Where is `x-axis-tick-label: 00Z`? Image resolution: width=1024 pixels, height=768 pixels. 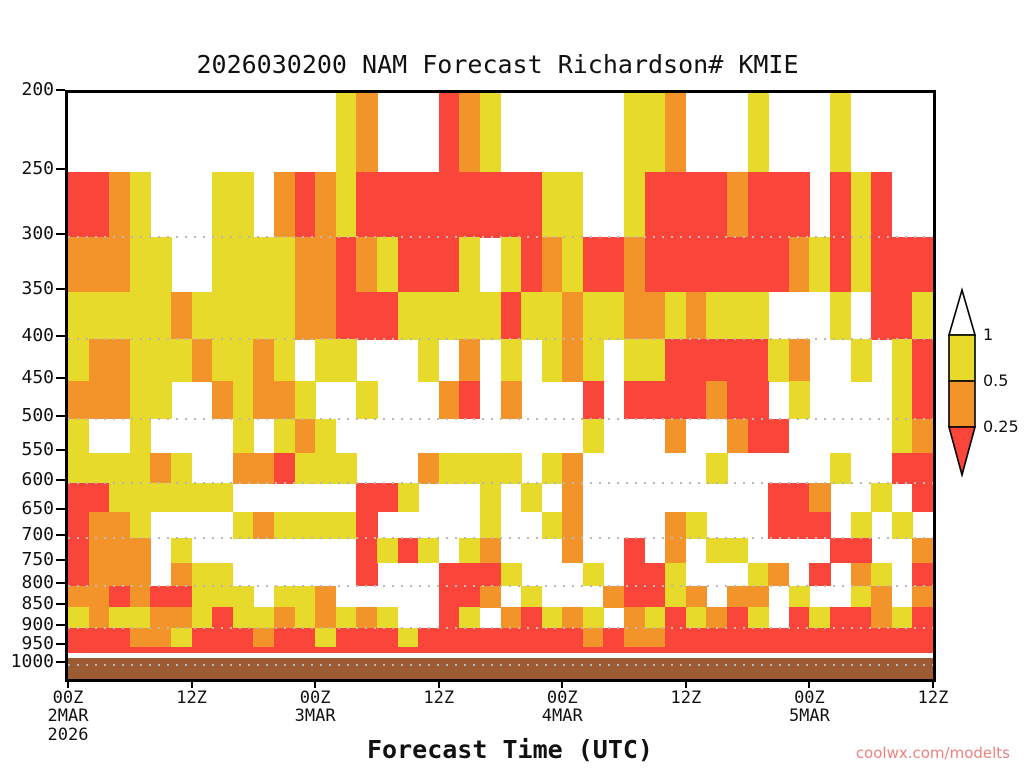 x-axis-tick-label: 00Z is located at coordinates (315, 698).